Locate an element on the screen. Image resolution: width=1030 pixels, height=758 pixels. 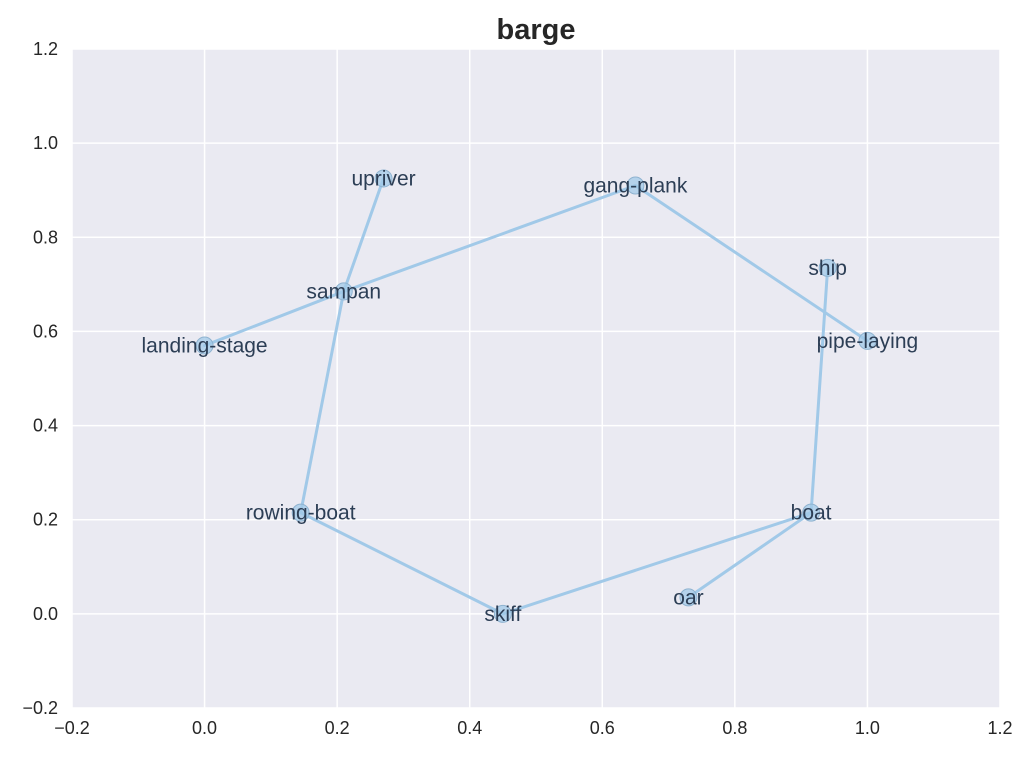
x-tick-label: −0.2 is located at coordinates (72, 728).